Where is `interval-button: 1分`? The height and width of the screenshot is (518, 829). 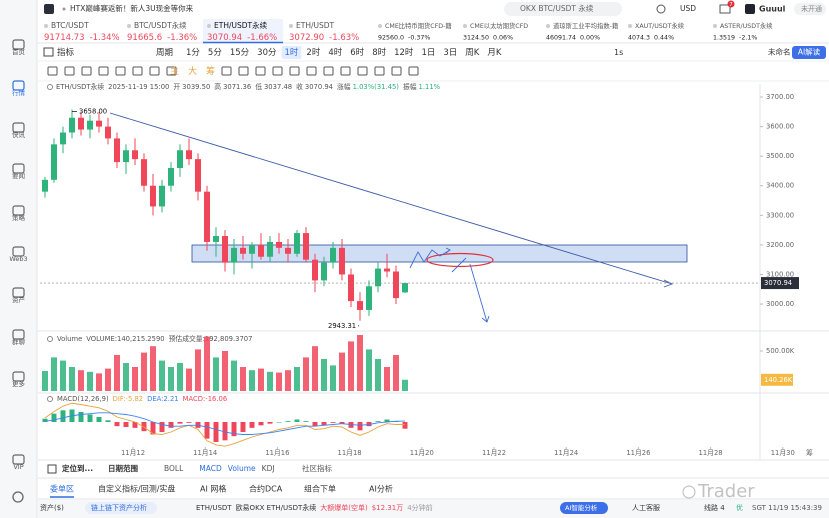
interval-button: 1分 is located at coordinates (193, 53).